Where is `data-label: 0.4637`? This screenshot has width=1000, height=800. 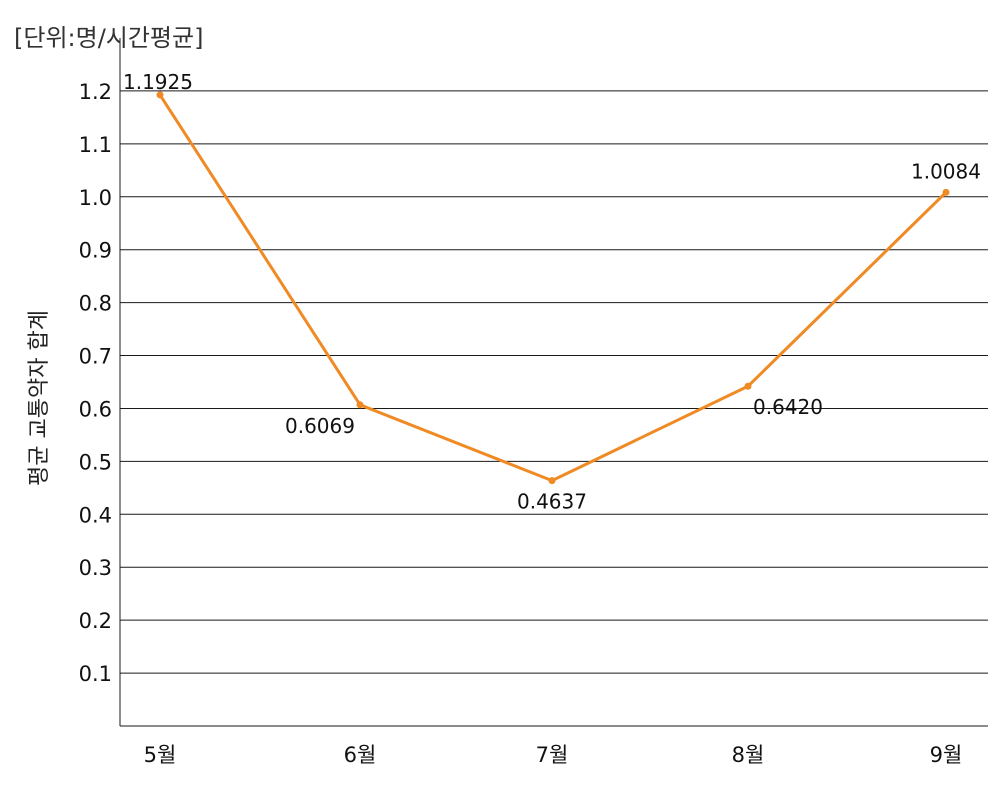
data-label: 0.4637 is located at coordinates (552, 502).